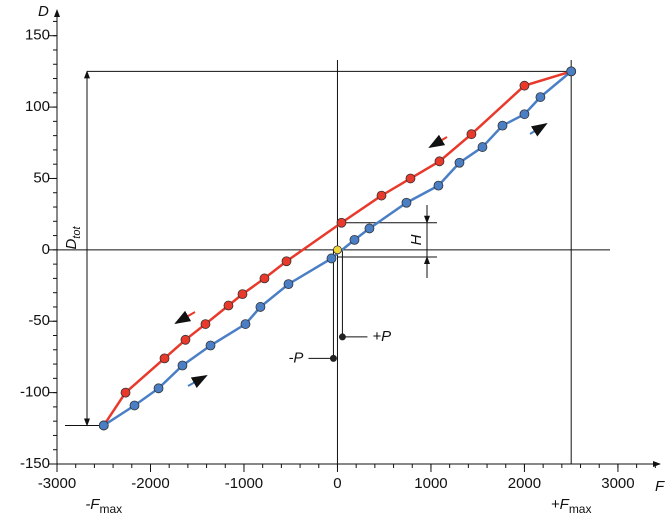 The height and width of the screenshot is (520, 669). I want to click on d-tot-label: Dtot, so click(73, 238).